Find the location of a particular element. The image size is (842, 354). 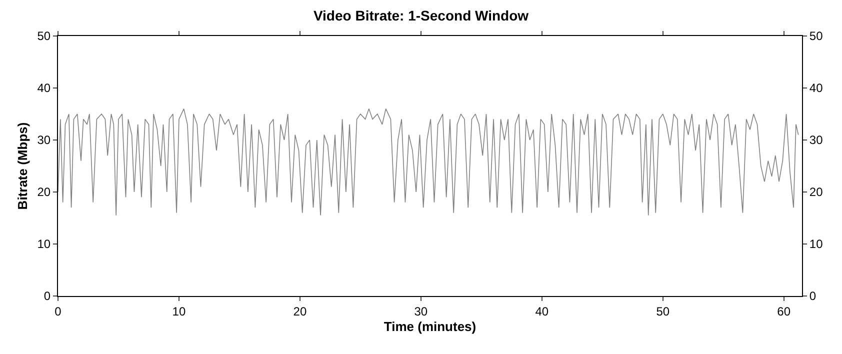

y-tick-label: 40 is located at coordinates (44, 88).